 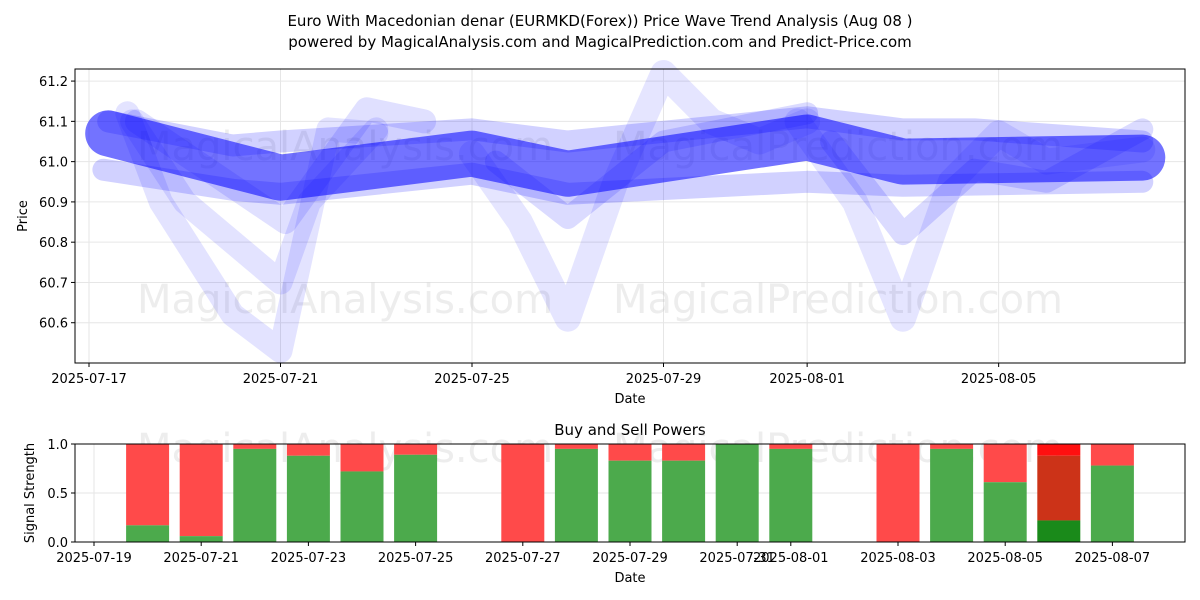 I want to click on price-y-tick-label-1: 60.7, so click(x=53, y=283).